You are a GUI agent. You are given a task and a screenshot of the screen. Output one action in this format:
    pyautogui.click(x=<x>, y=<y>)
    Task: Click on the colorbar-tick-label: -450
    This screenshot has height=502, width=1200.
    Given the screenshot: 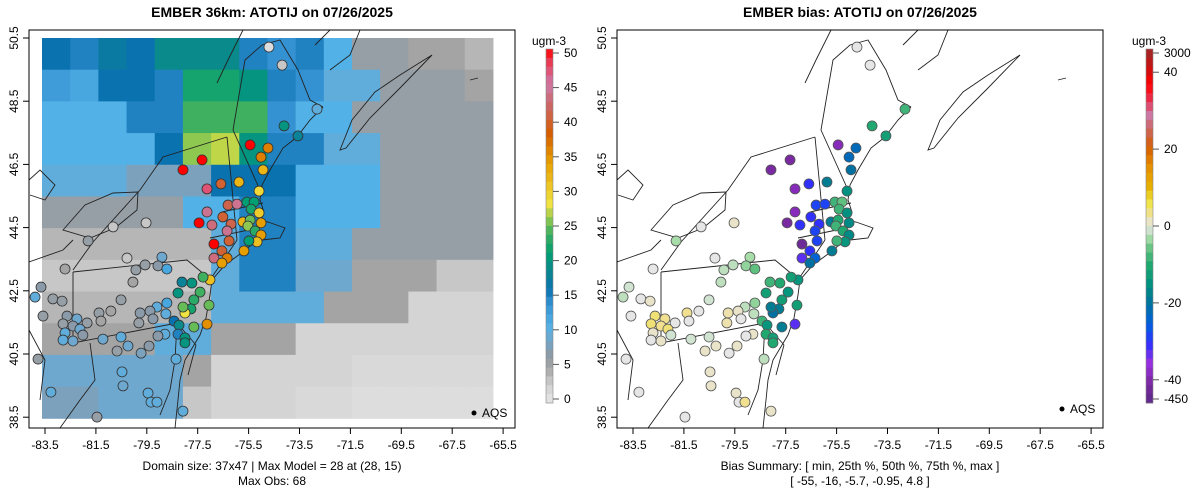 What is the action you would take?
    pyautogui.click(x=1176, y=399)
    